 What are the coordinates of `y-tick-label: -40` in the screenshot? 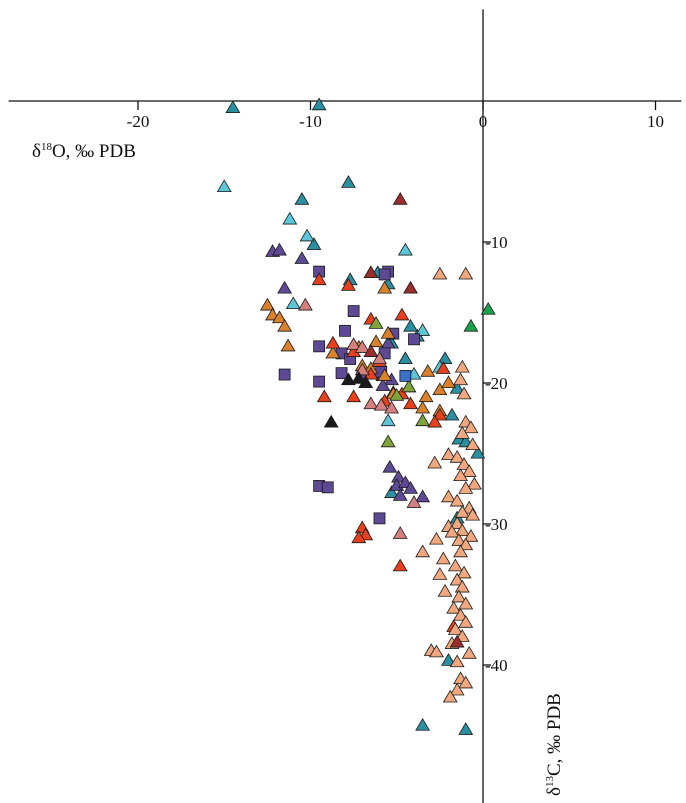 It's located at (496, 665).